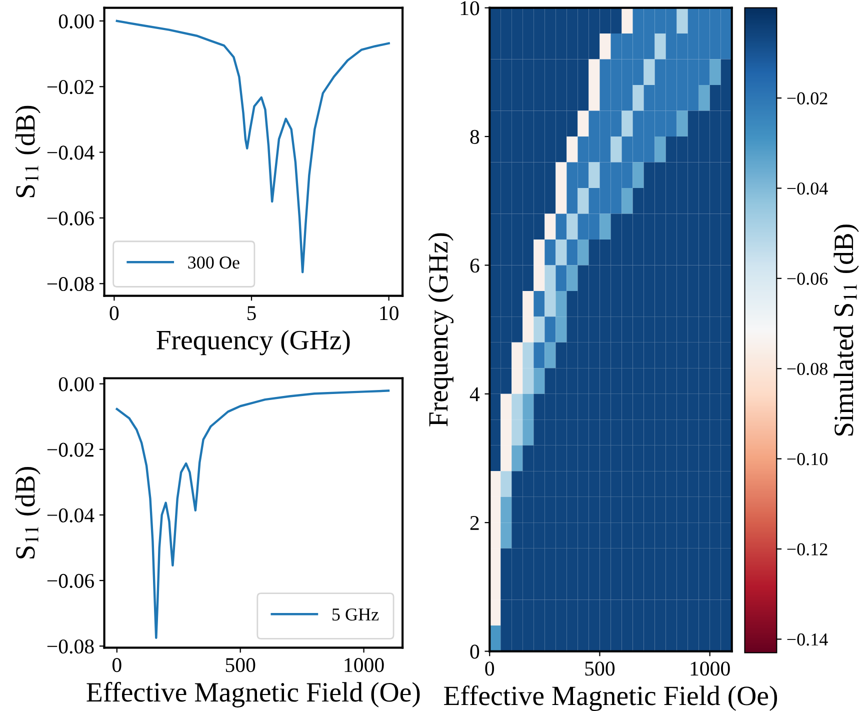  I want to click on color-bar-label: −0.06, so click(807, 278).